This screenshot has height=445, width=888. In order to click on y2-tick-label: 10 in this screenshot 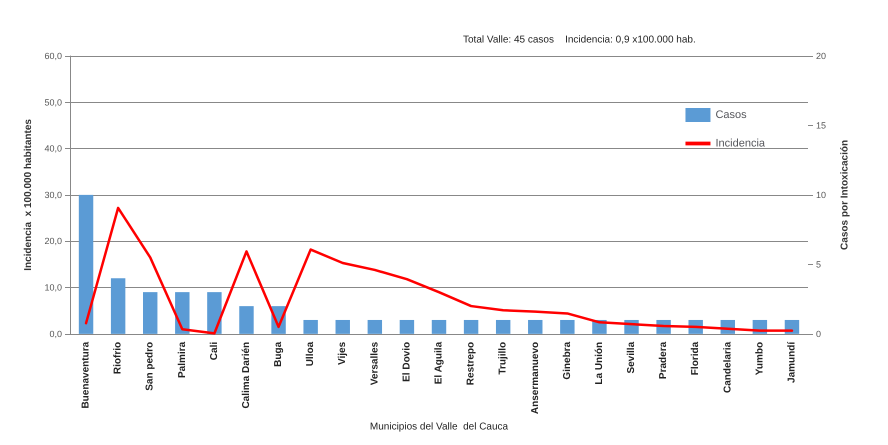, I will do `click(821, 195)`.